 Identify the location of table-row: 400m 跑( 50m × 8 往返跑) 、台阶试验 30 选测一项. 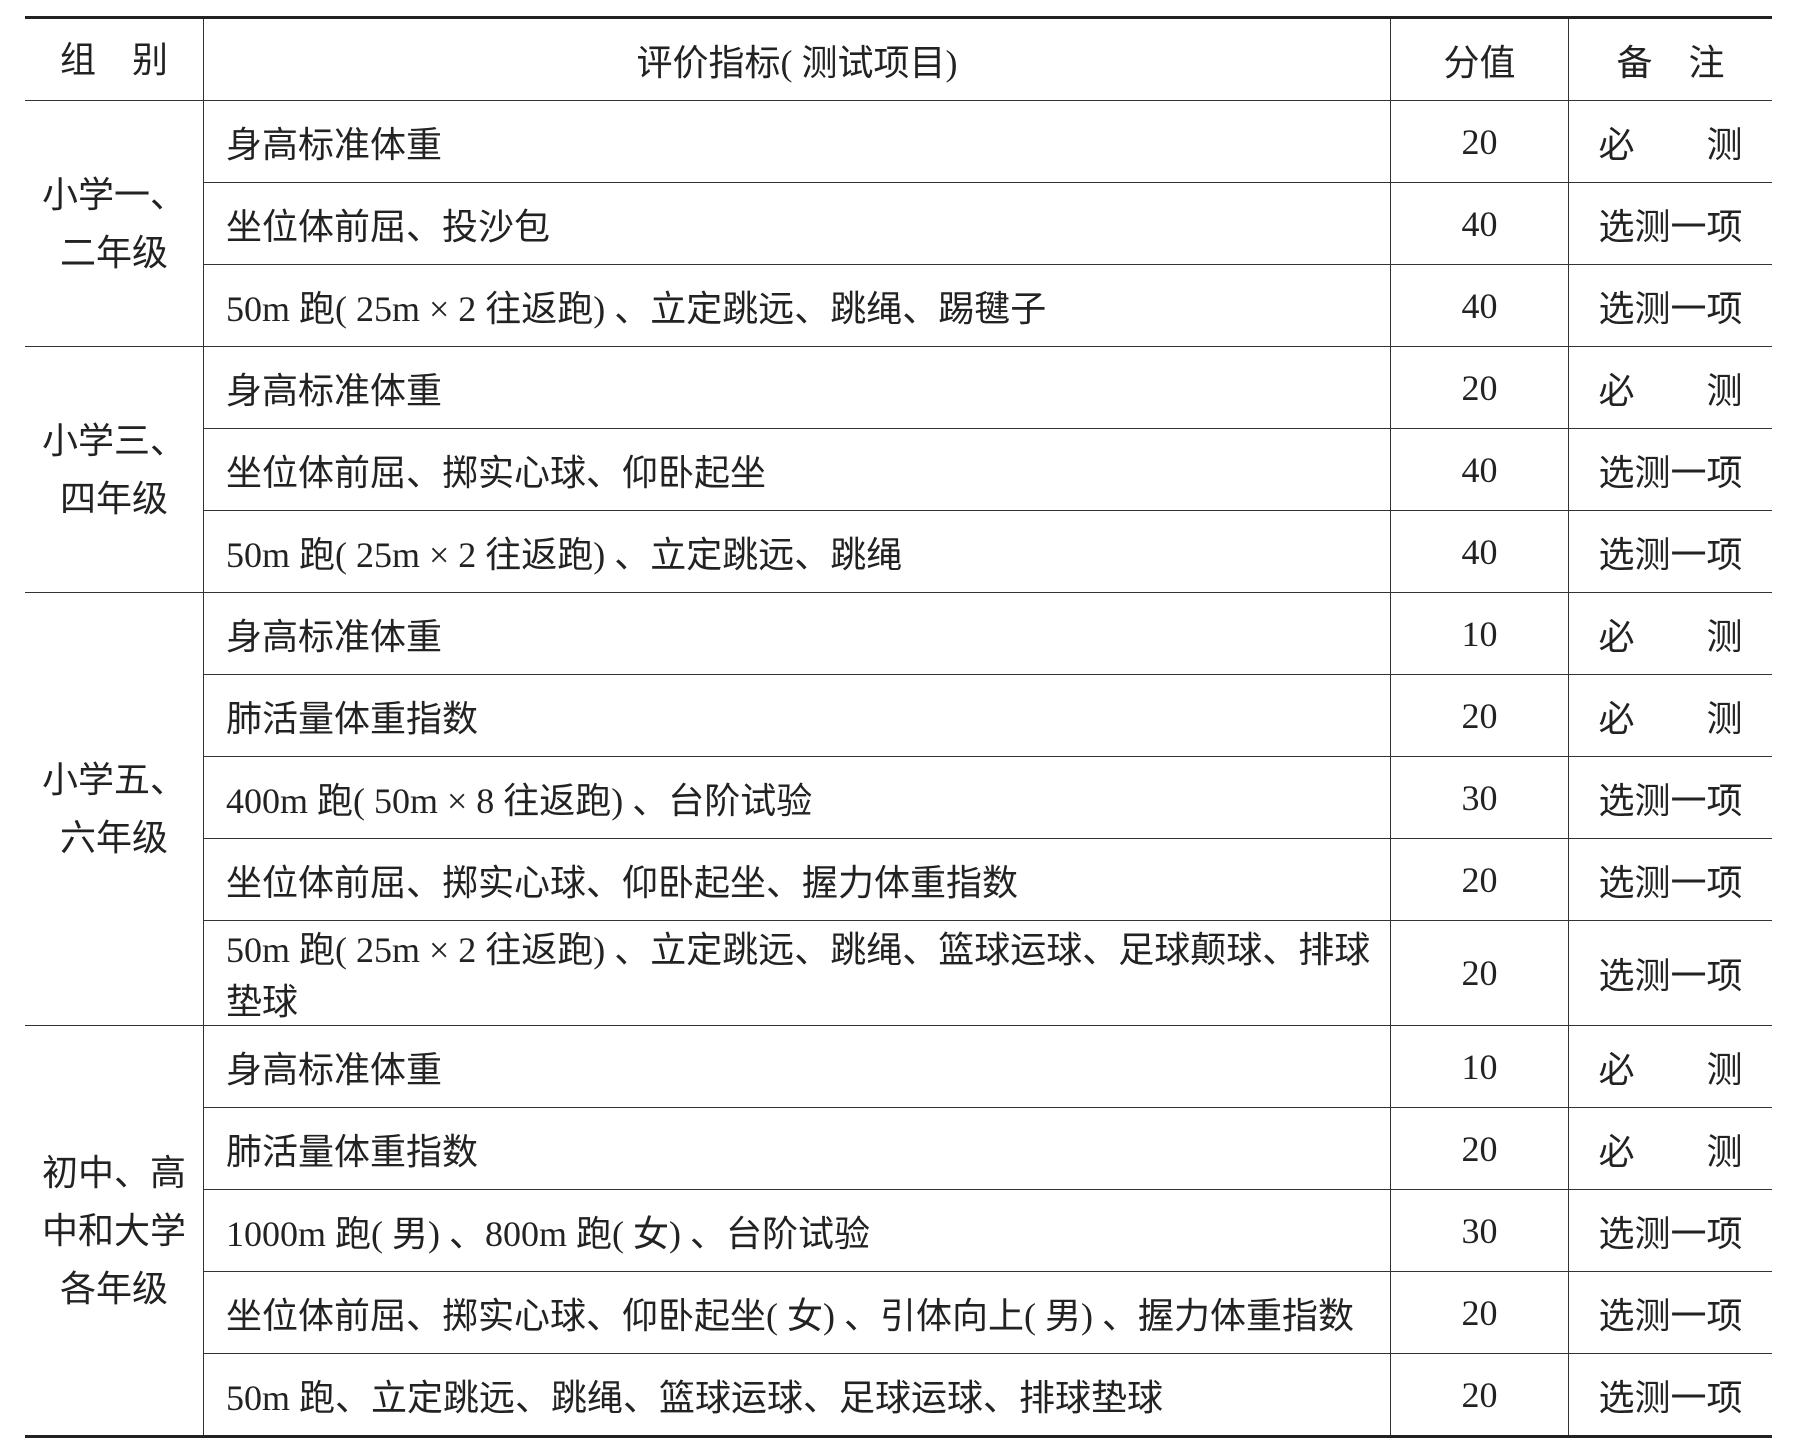
(898, 797).